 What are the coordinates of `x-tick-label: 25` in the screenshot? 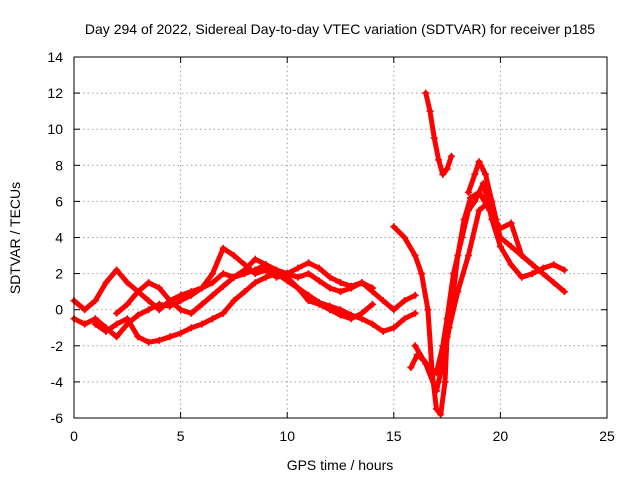 It's located at (607, 436).